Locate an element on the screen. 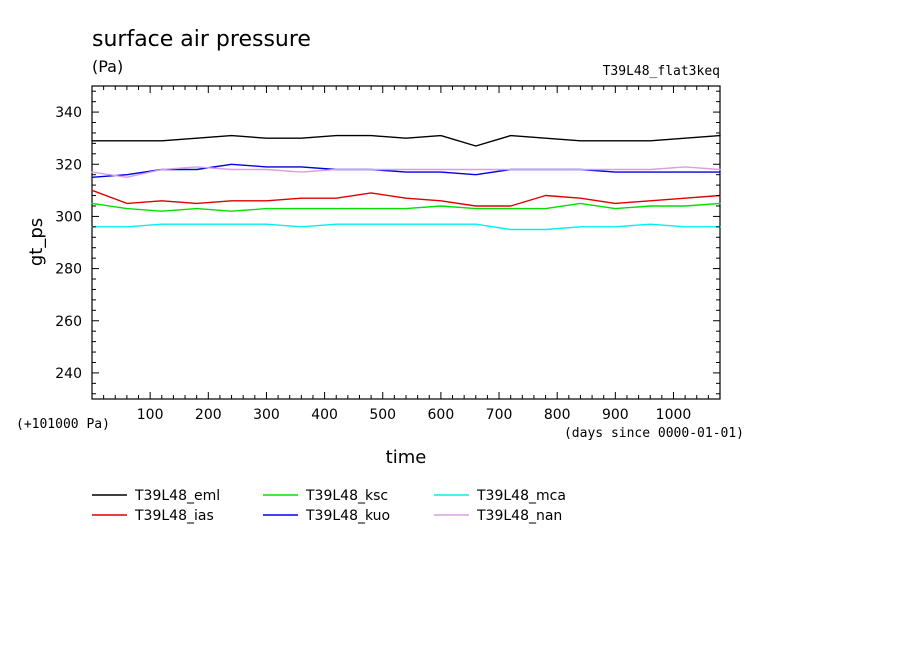  chart-unit-subtitle: (Pa) is located at coordinates (107, 66).